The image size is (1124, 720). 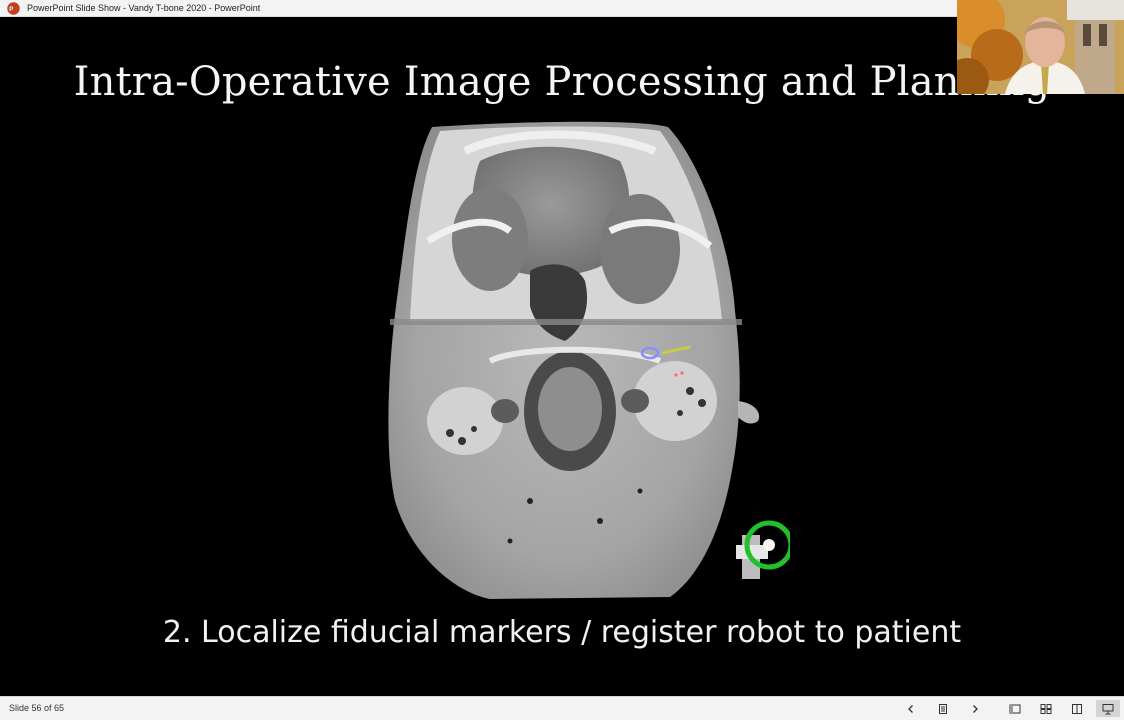 I want to click on grid-view-icon, so click(x=1046, y=708).